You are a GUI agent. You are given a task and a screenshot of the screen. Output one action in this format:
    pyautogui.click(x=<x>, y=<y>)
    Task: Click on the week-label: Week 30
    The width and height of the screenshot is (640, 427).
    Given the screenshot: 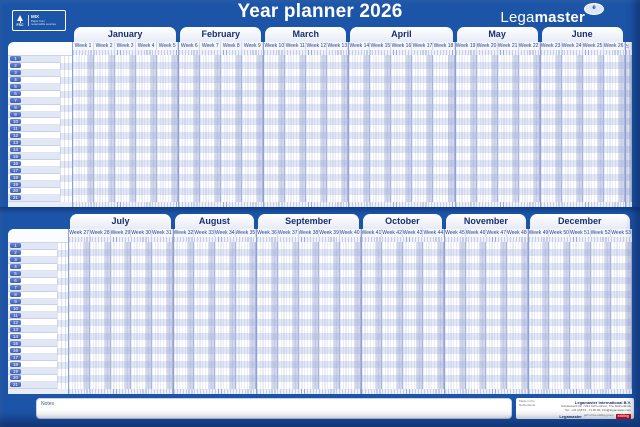 What is the action you would take?
    pyautogui.click(x=141, y=233)
    